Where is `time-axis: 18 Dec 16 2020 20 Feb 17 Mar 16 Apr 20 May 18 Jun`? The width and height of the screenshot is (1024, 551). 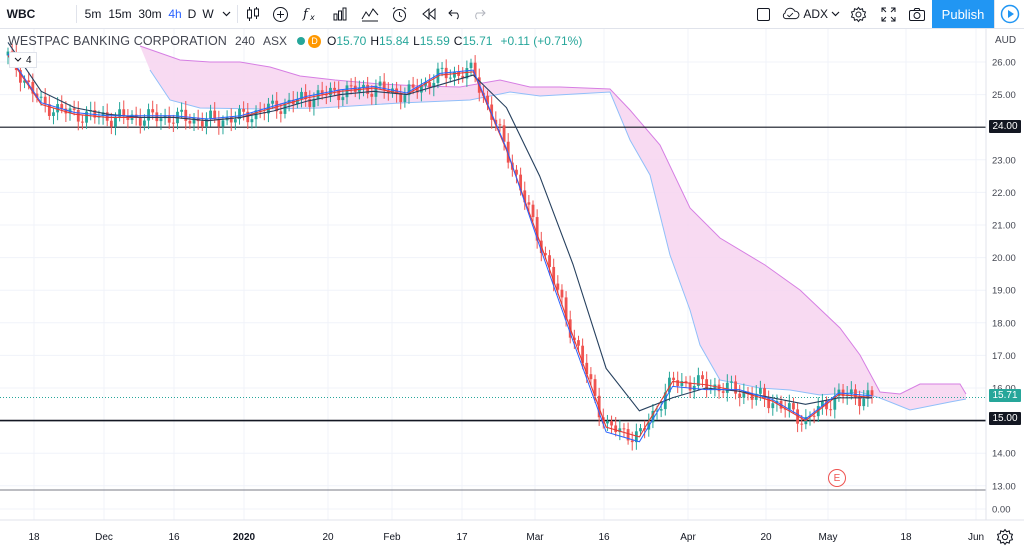 time-axis: 18 Dec 16 2020 20 Feb 17 Mar 16 Apr 20 May 18 Jun is located at coordinates (512, 531).